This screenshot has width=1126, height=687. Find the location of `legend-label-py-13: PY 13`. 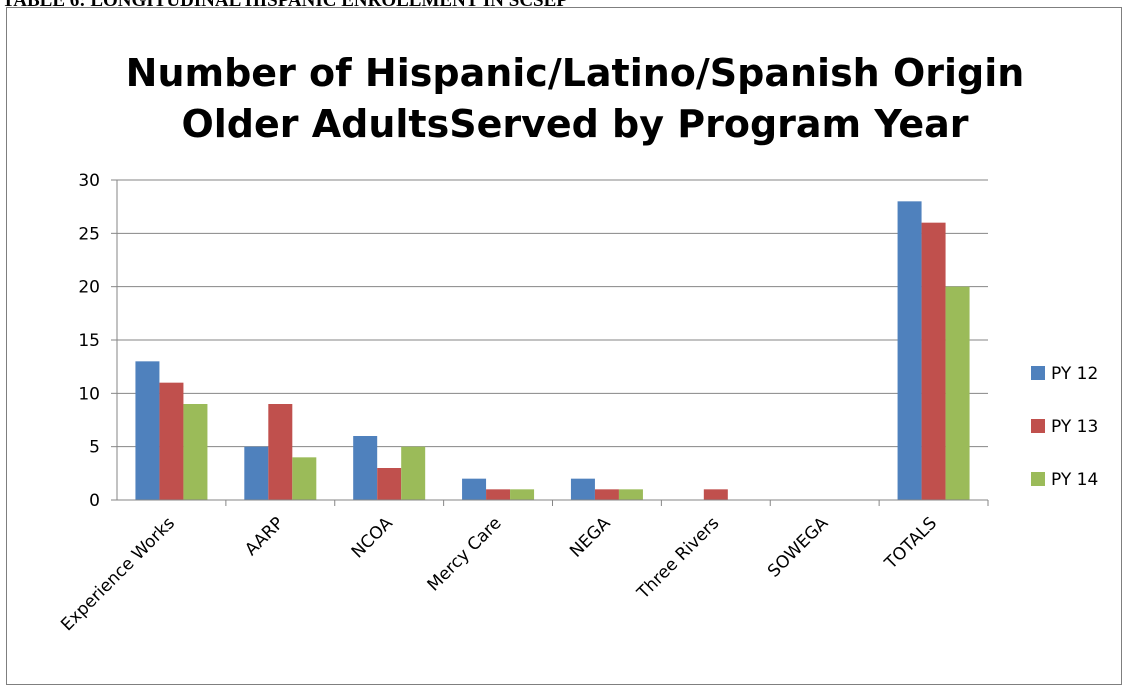

legend-label-py-13: PY 13 is located at coordinates (1074, 427).